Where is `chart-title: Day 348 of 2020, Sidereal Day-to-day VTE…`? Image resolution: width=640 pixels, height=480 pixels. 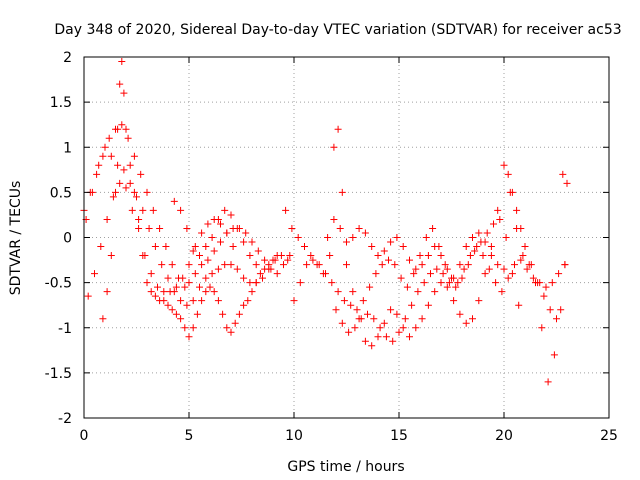
chart-title: Day 348 of 2020, Sidereal Day-to-day VTE… is located at coordinates (337, 30).